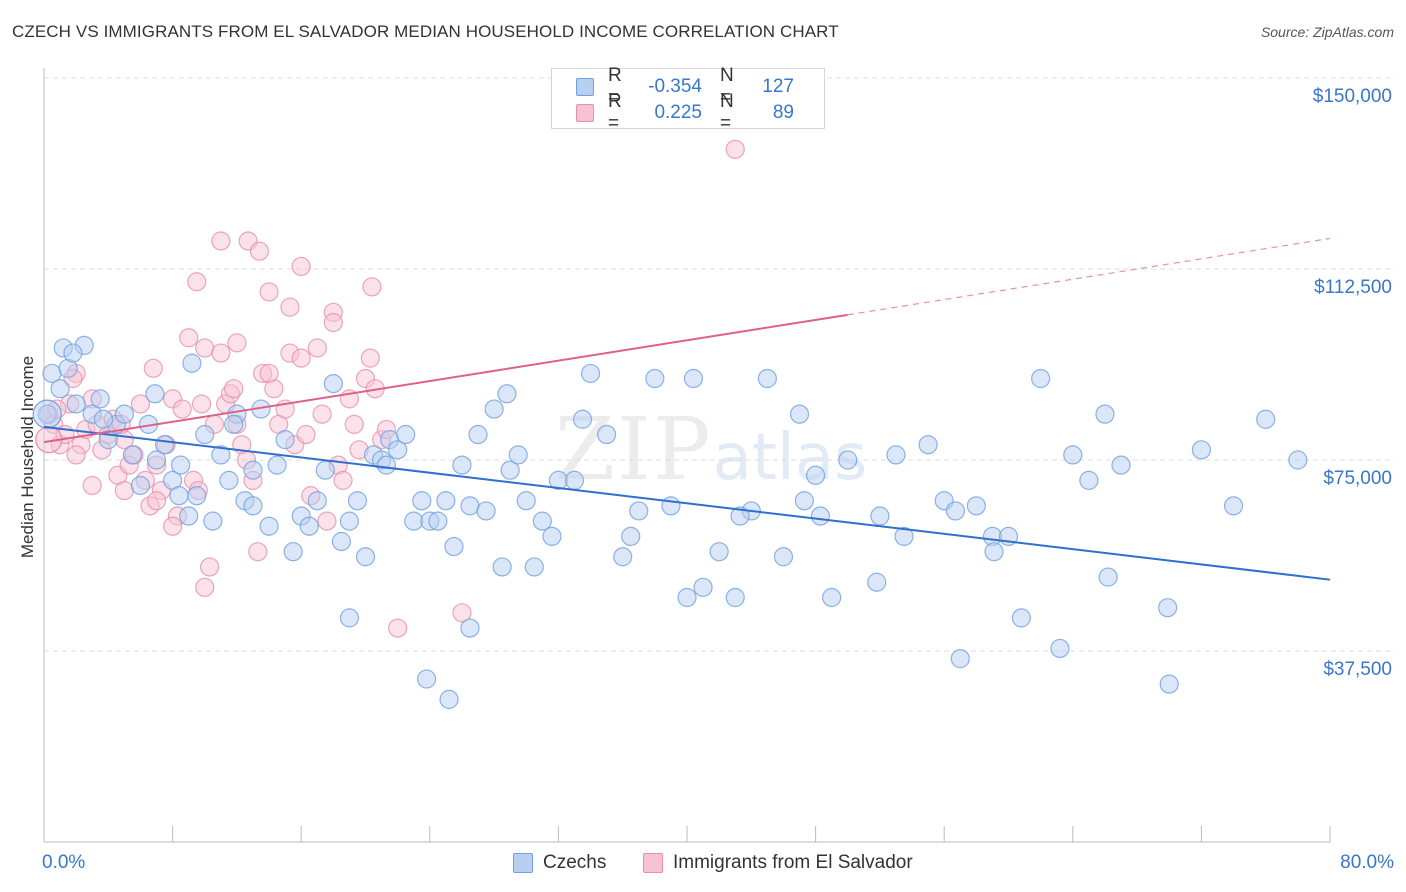 The height and width of the screenshot is (892, 1406). What do you see at coordinates (727, 86) in the screenshot?
I see `legend-n-label: N =` at bounding box center [727, 86].